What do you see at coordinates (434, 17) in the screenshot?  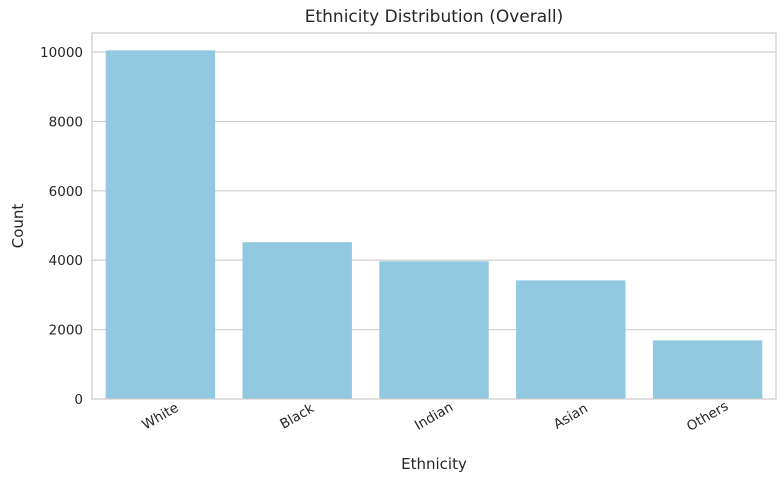 I see `chart-title: Ethnicity Distribution (Overall)` at bounding box center [434, 17].